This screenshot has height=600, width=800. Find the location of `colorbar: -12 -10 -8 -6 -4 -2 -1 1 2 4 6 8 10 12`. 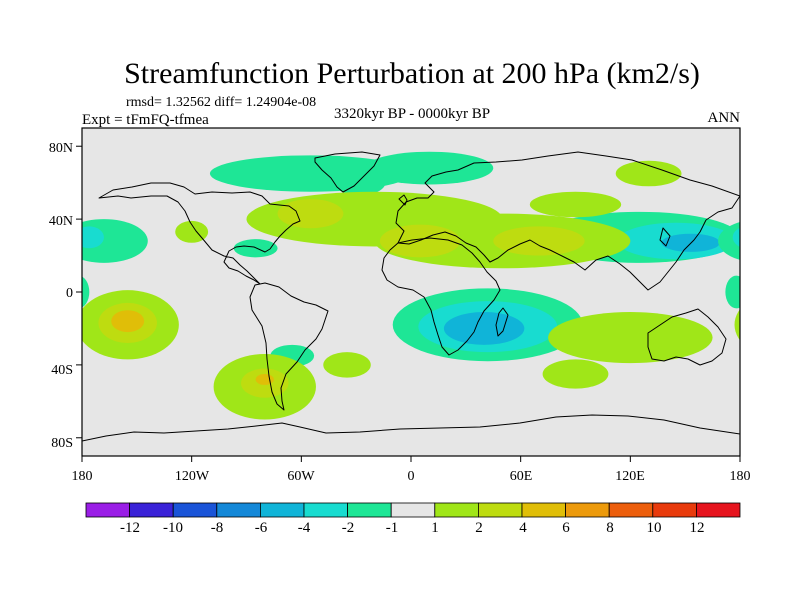

colorbar: -12 -10 -8 -6 -4 -2 -1 1 2 4 6 8 10 12 is located at coordinates (413, 519).